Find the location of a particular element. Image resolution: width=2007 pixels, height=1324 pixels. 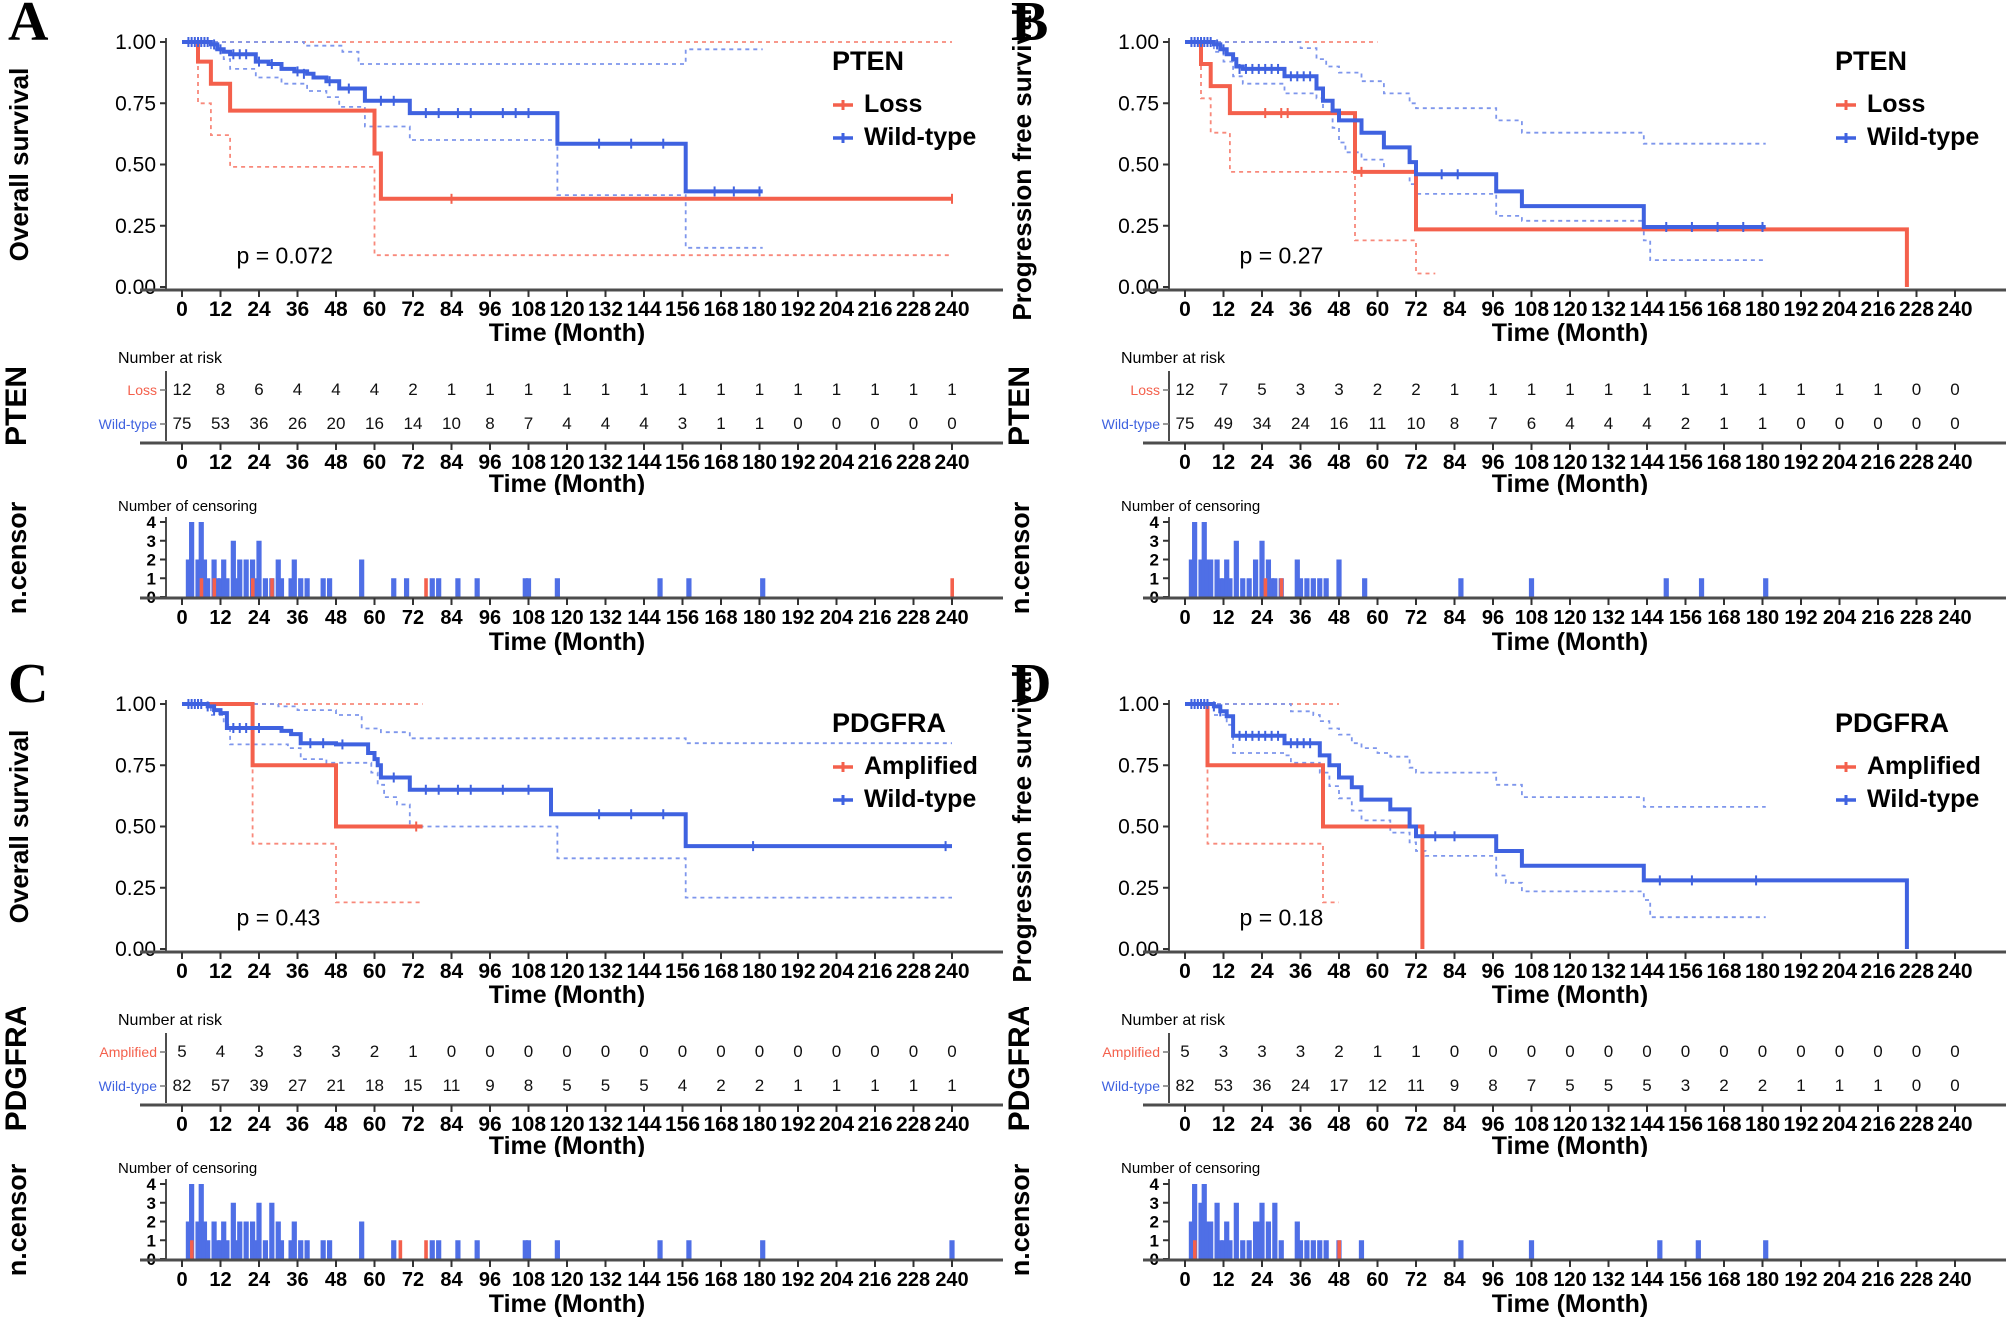

censor-x-axis-title: Time (Month) is located at coordinates (567, 1304).